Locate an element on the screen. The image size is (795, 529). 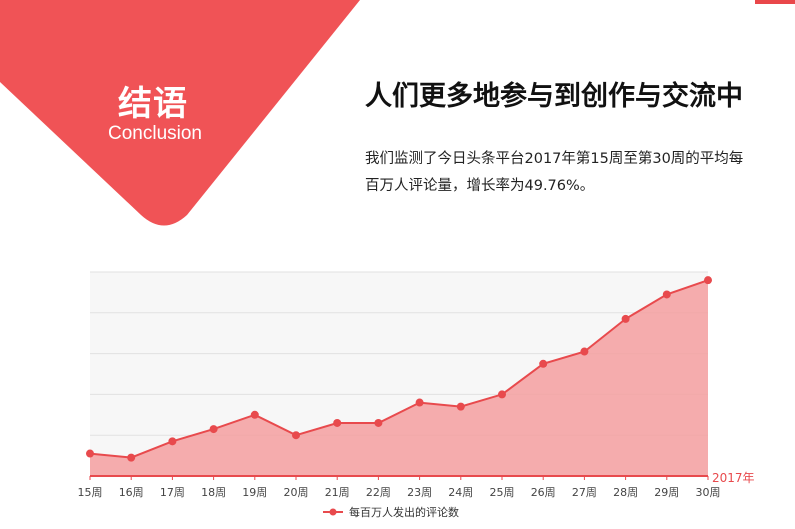
x-tick-label: 30周 is located at coordinates (708, 492).